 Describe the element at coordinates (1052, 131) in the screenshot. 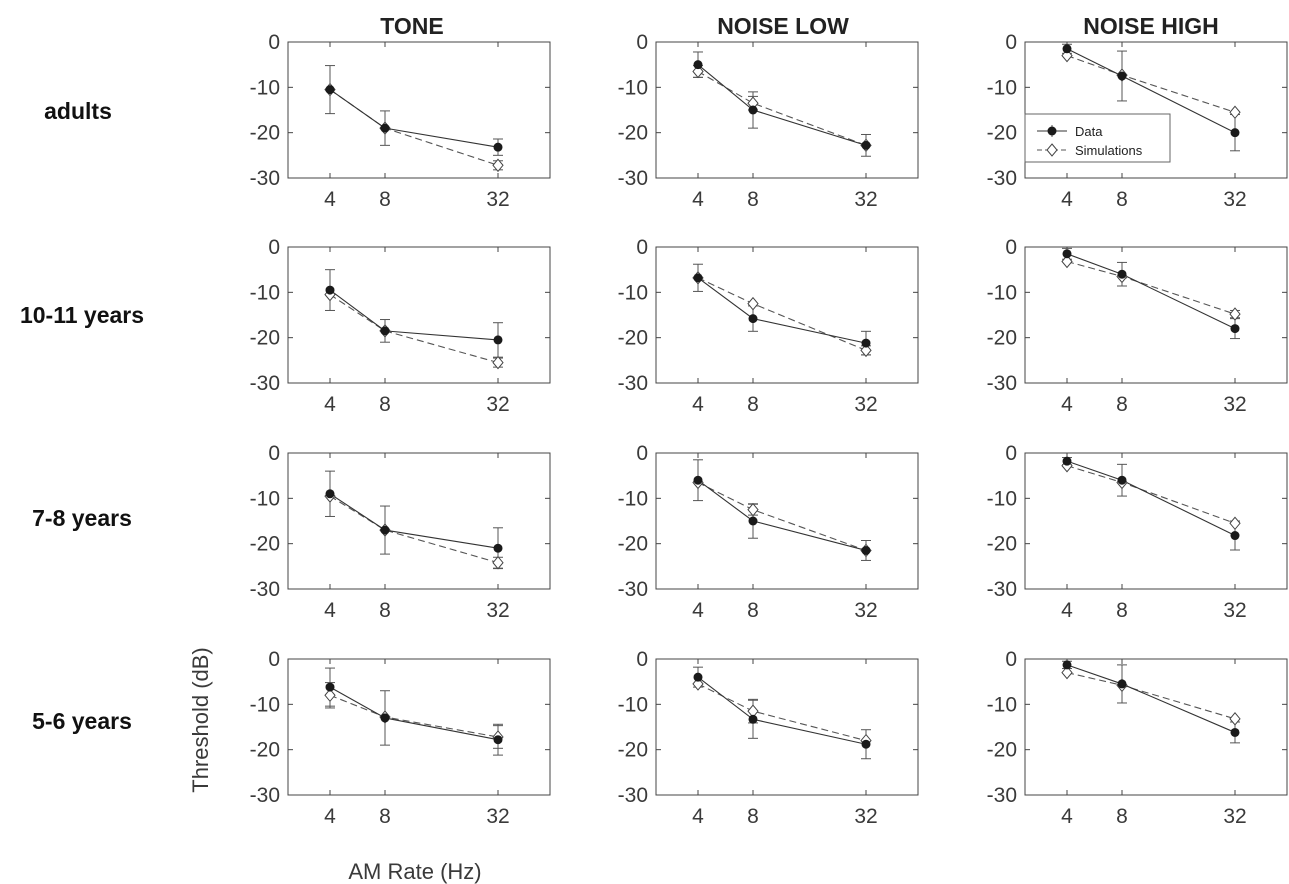

I see `legend-data-marker` at that location.